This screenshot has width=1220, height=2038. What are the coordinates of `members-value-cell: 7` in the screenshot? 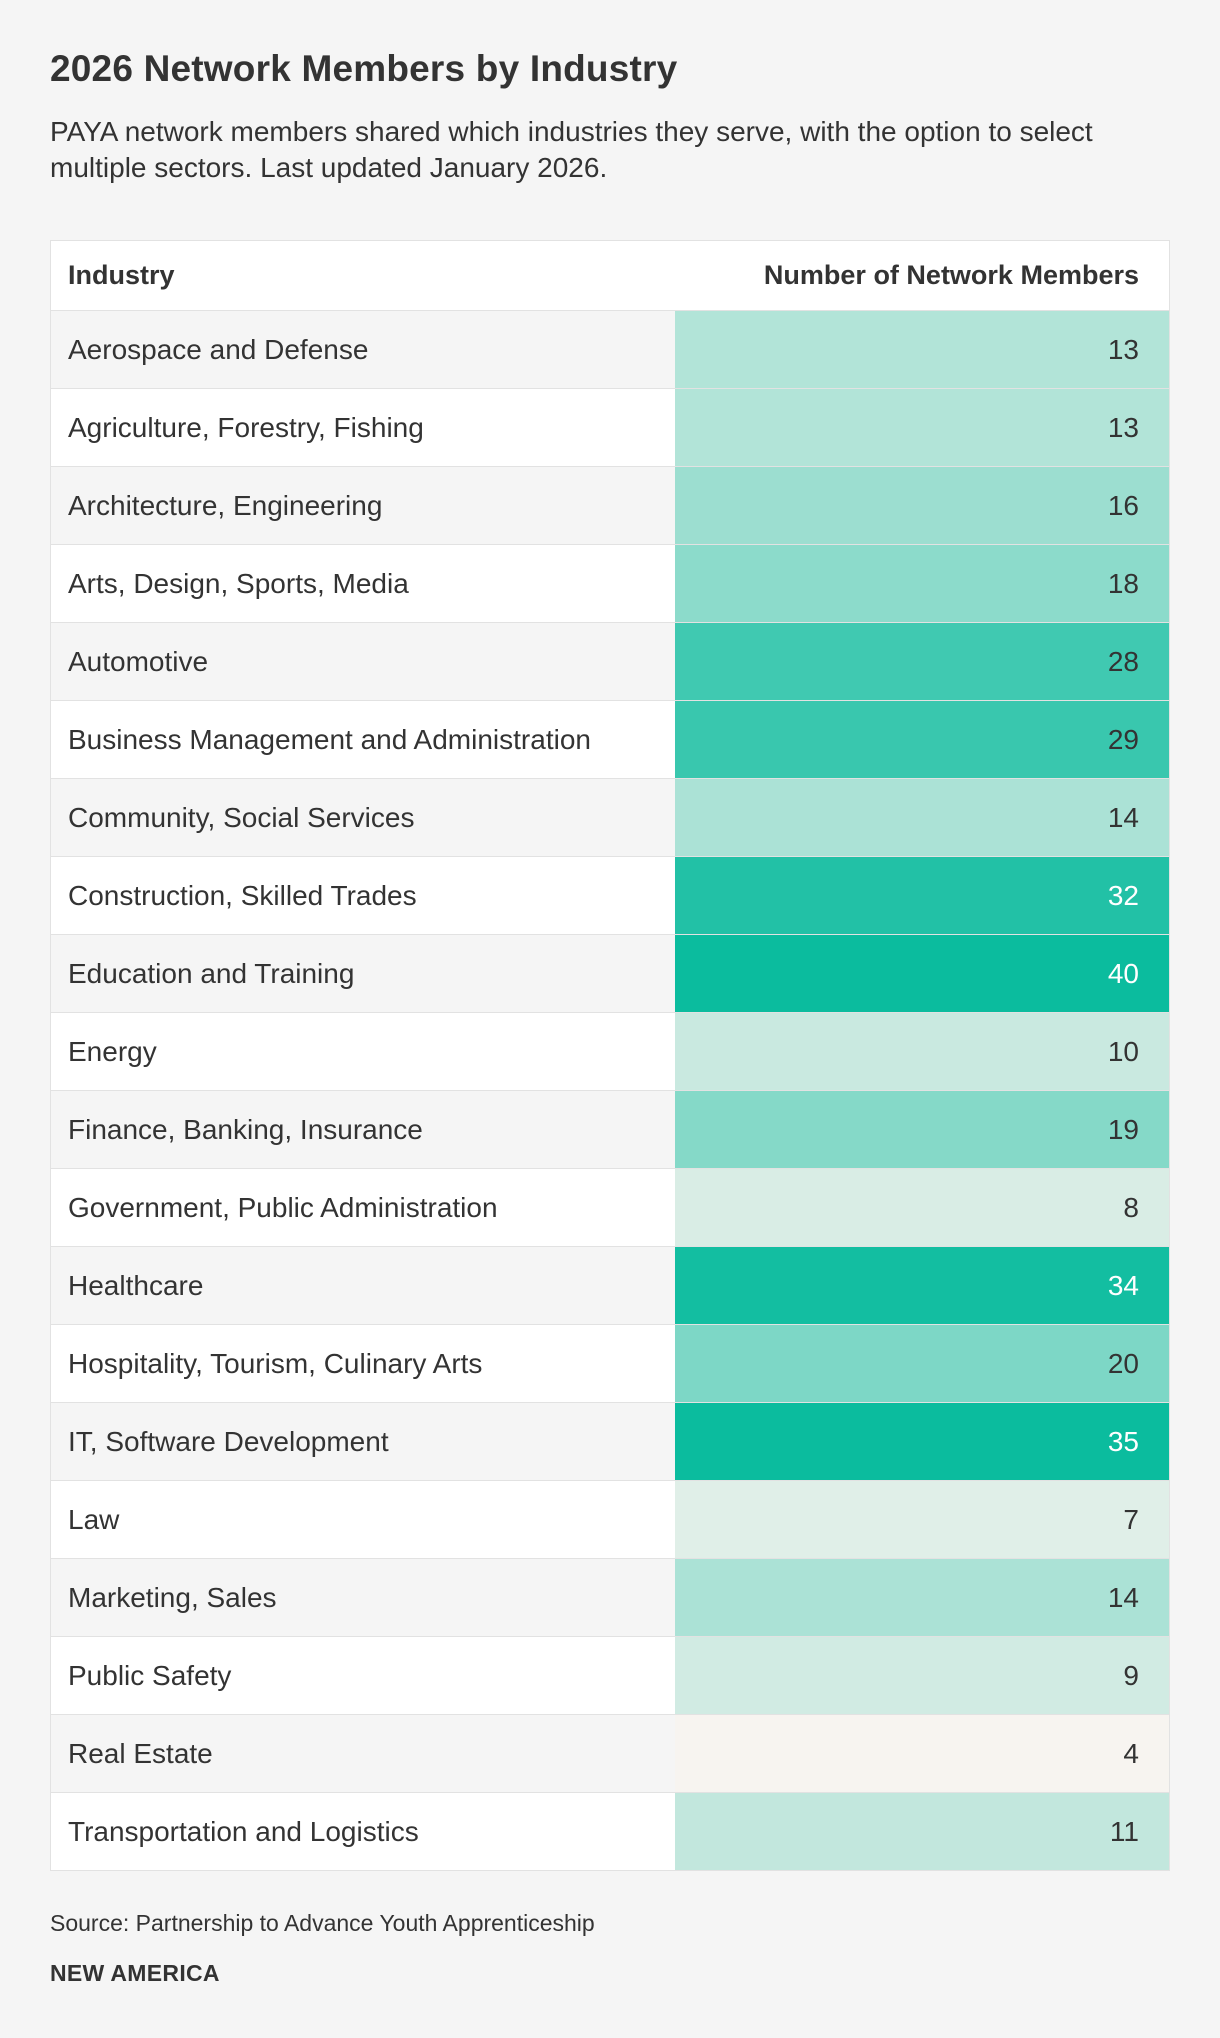 It's located at (922, 1519).